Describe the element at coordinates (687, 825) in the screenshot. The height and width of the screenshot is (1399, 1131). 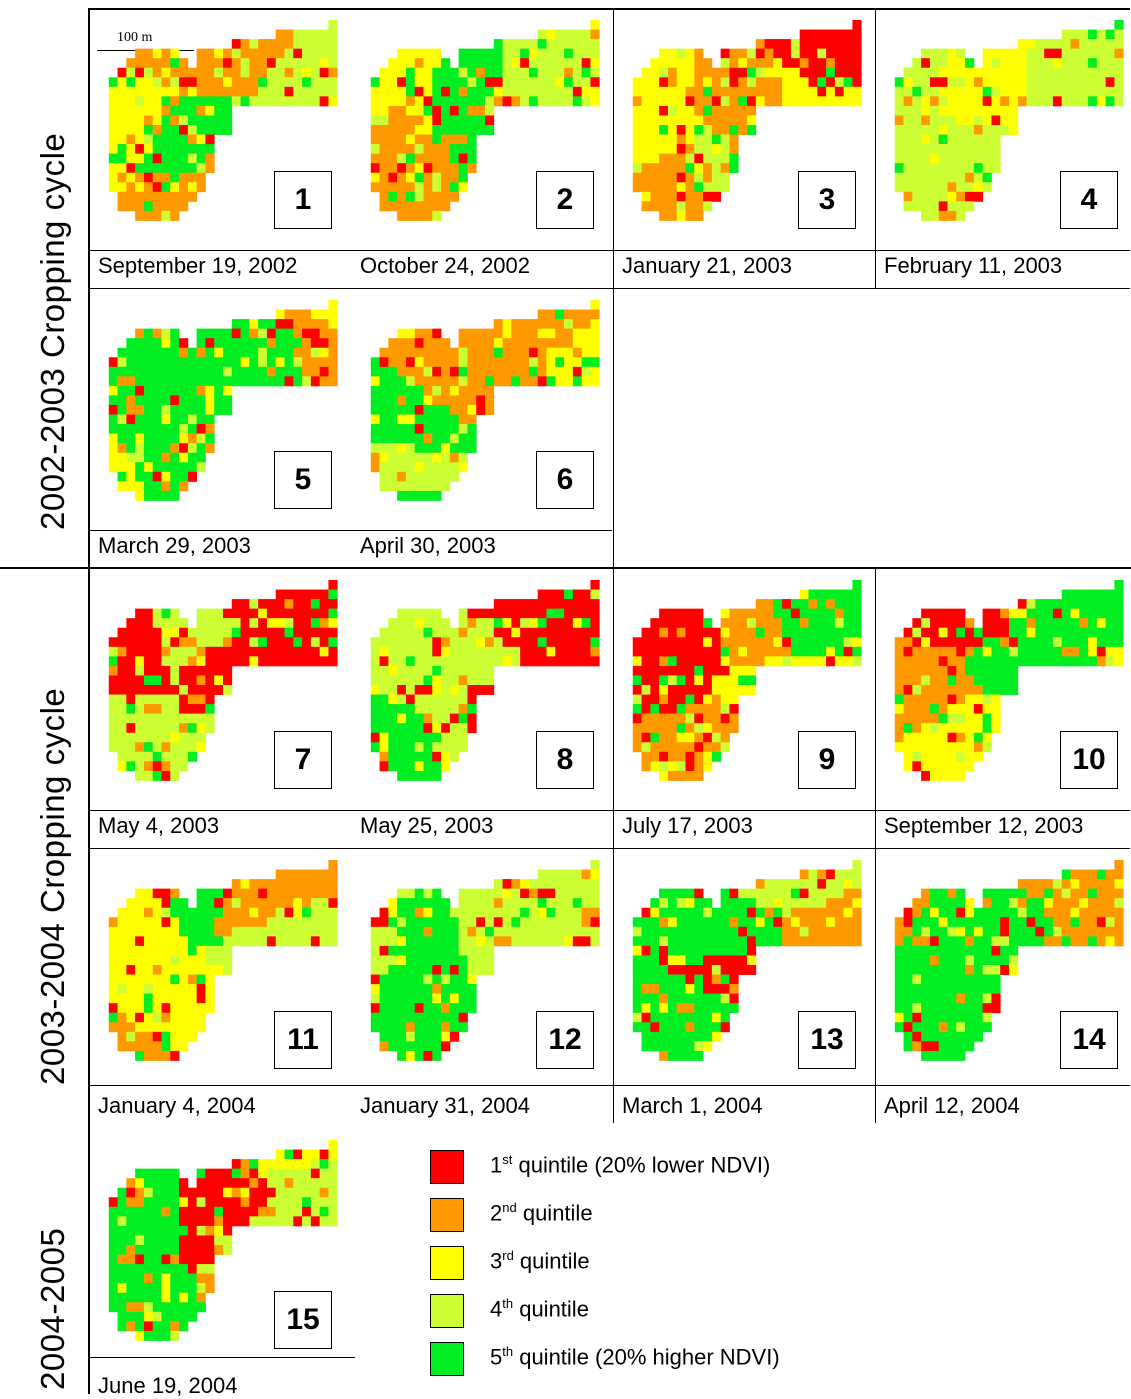
I see `panel-date-9: July 17, 2003` at that location.